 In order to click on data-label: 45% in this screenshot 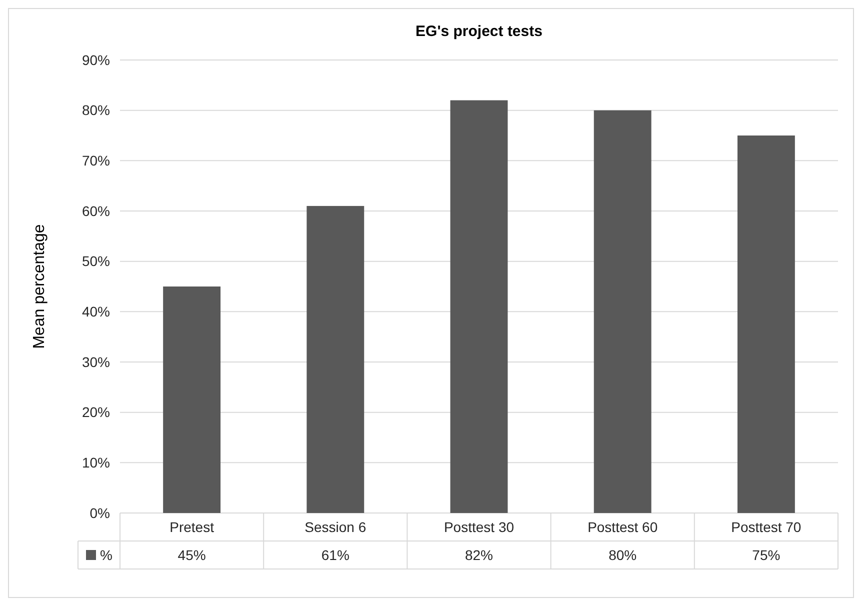, I will do `click(192, 554)`.